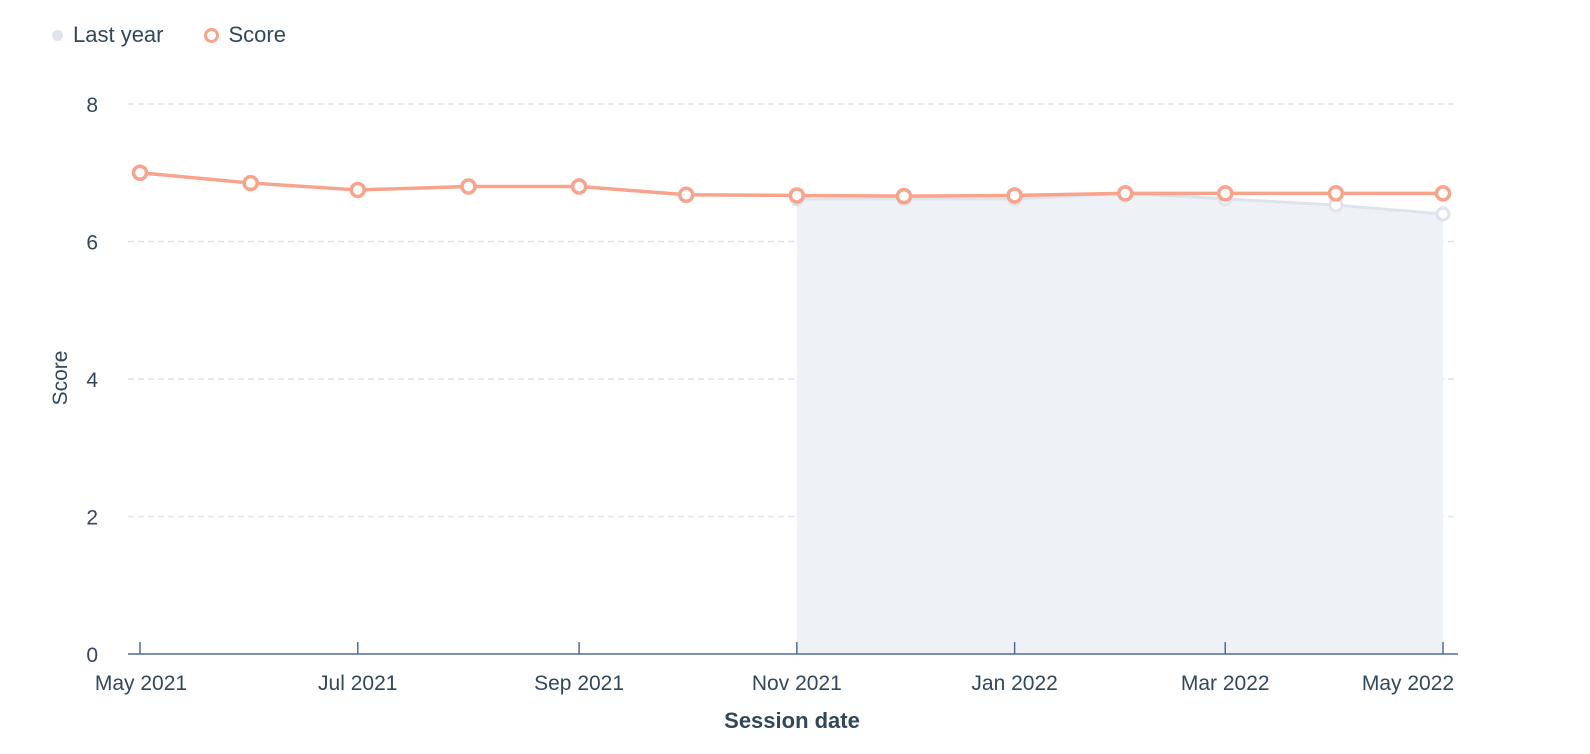  I want to click on legend-score-label: Score, so click(257, 34).